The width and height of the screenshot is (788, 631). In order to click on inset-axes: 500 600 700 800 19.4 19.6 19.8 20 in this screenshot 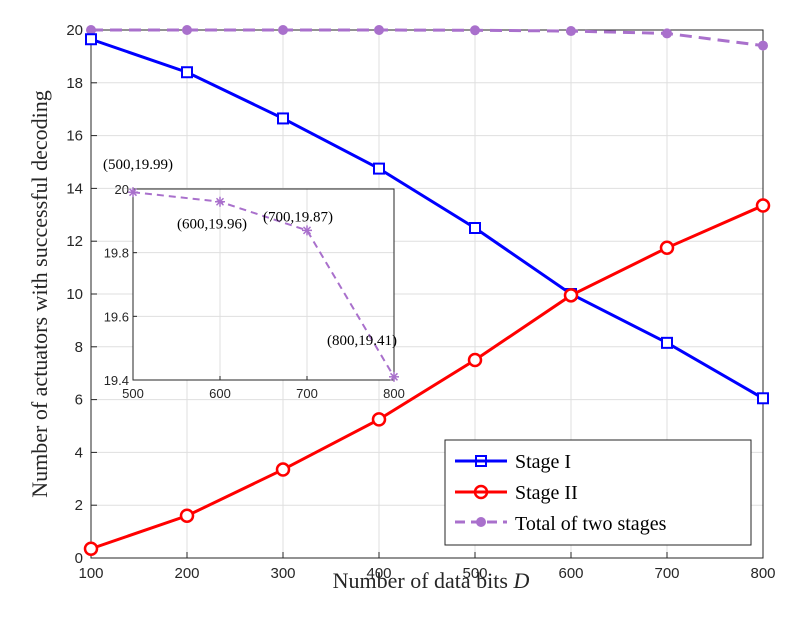, I will do `click(254, 291)`.